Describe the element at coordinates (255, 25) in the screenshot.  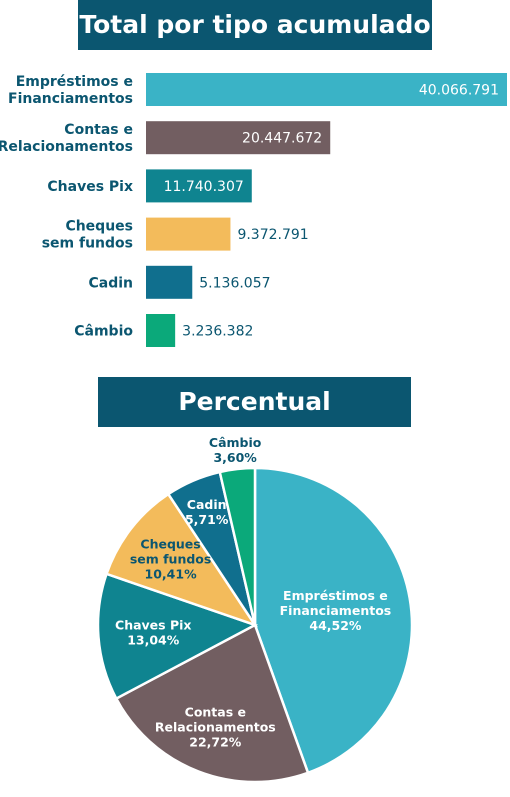
I see `bar-chart-title: Total por tipo acumulado` at that location.